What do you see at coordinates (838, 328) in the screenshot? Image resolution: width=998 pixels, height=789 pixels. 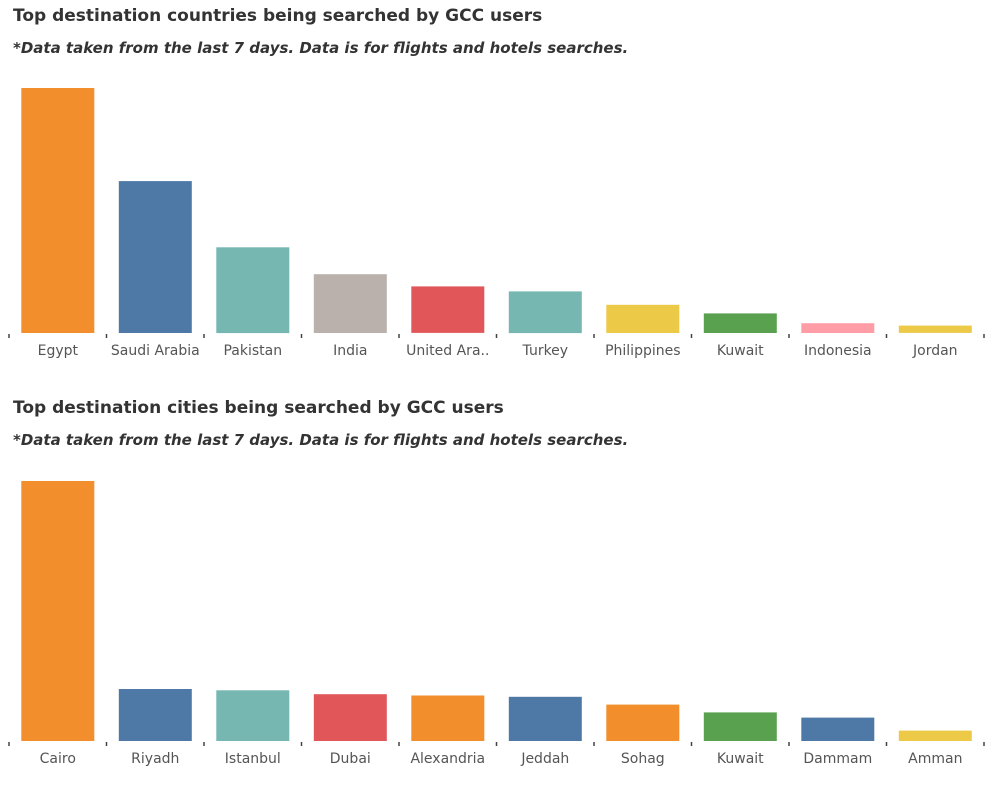 I see `bar-indonesia` at bounding box center [838, 328].